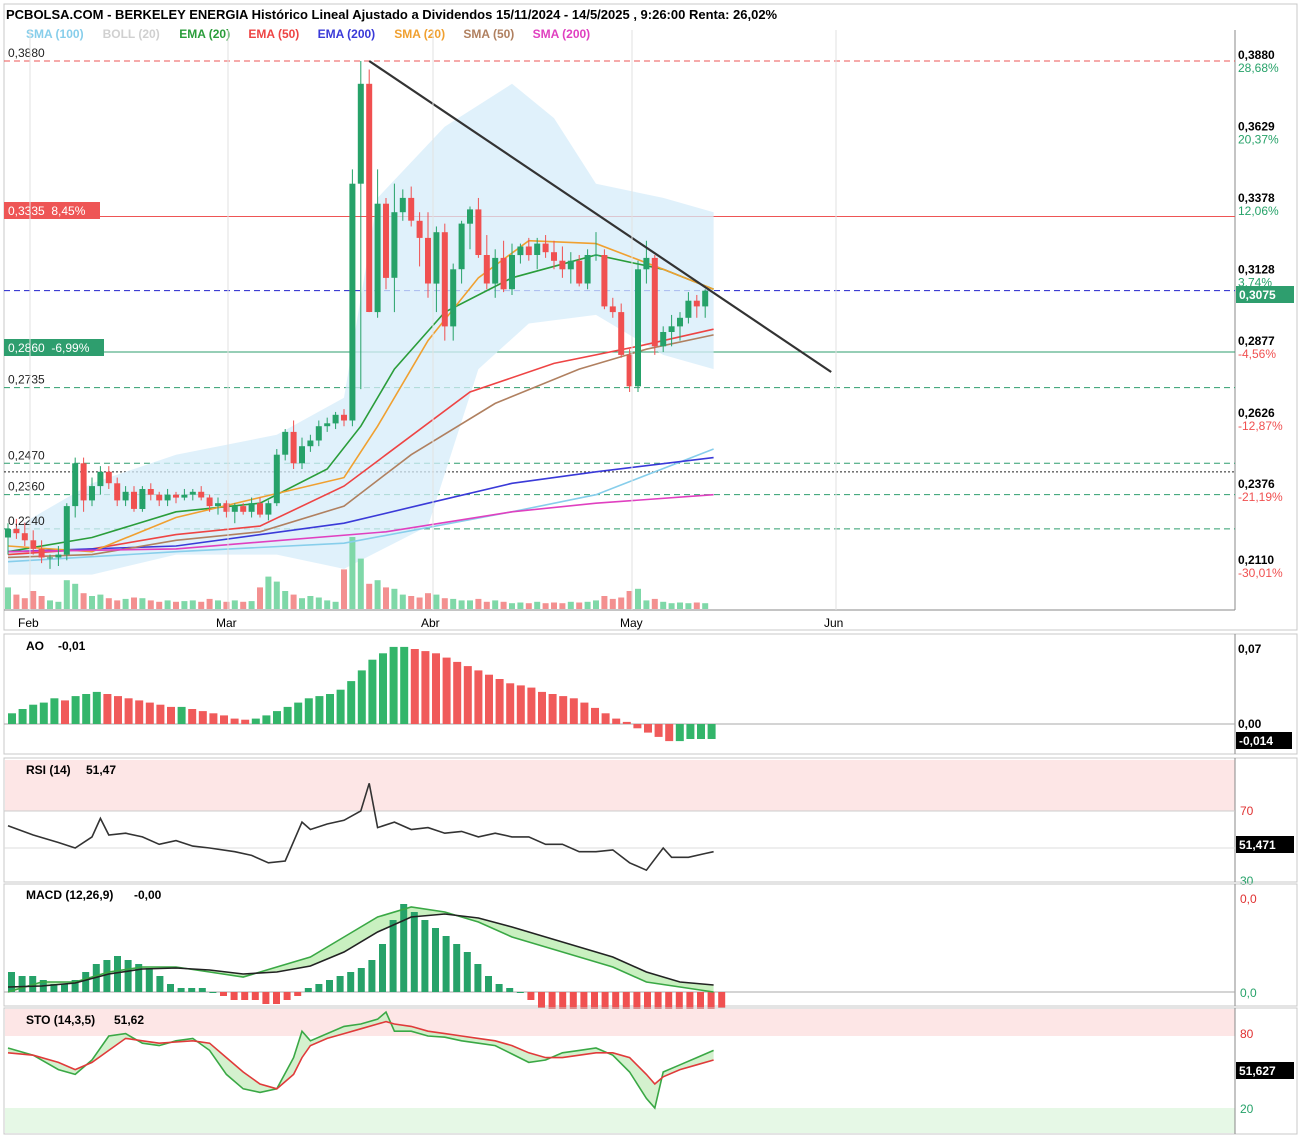  Describe the element at coordinates (26, 521) in the screenshot. I see `left-level-label: 0,2240` at that location.